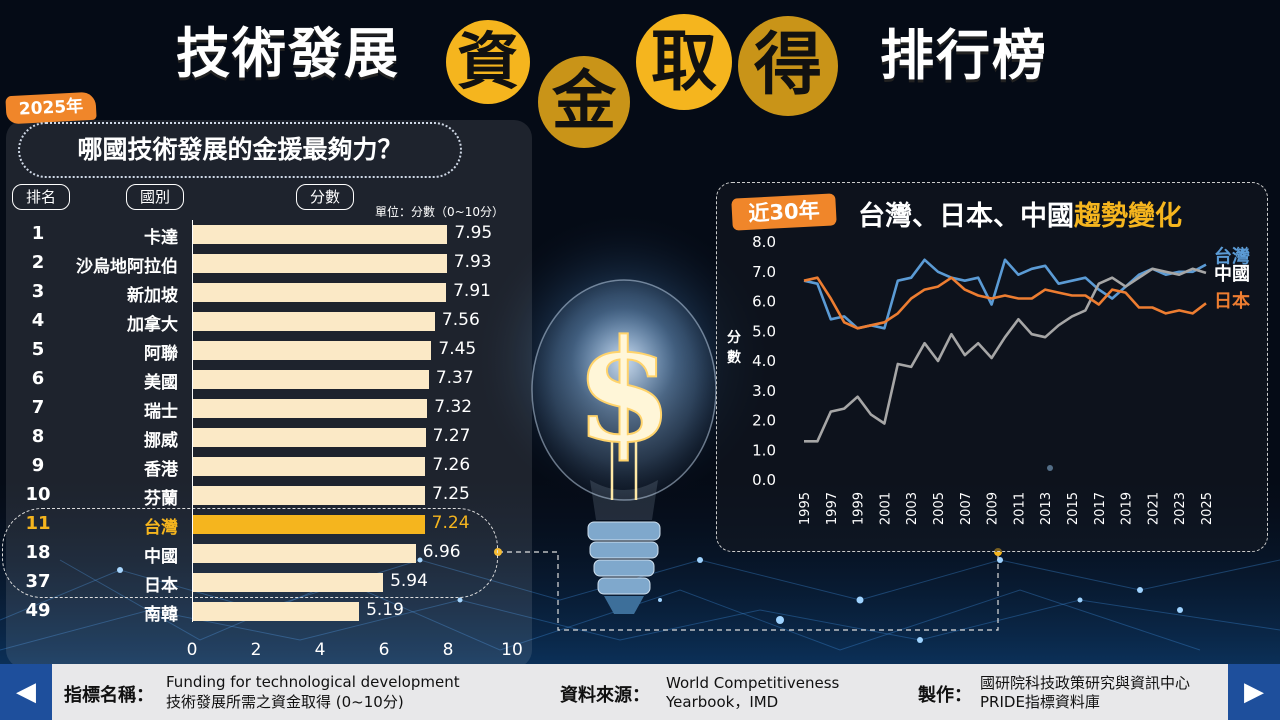  I want to click on trend-ylabel: 分數, so click(734, 348).